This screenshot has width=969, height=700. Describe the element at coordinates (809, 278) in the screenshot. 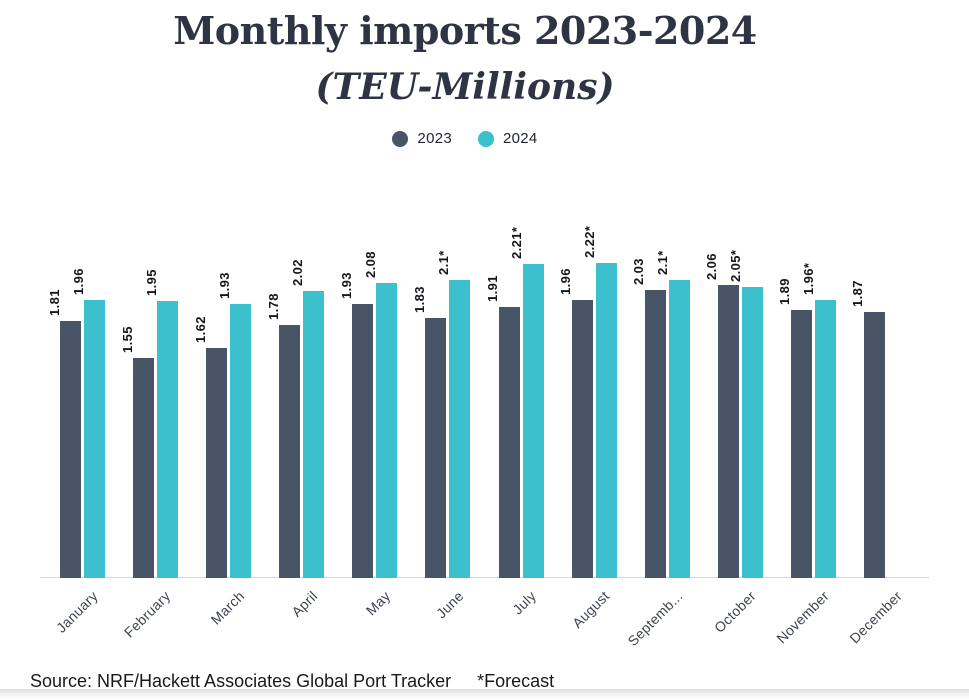

I see `bar-value-2024-10: 1.96*` at that location.